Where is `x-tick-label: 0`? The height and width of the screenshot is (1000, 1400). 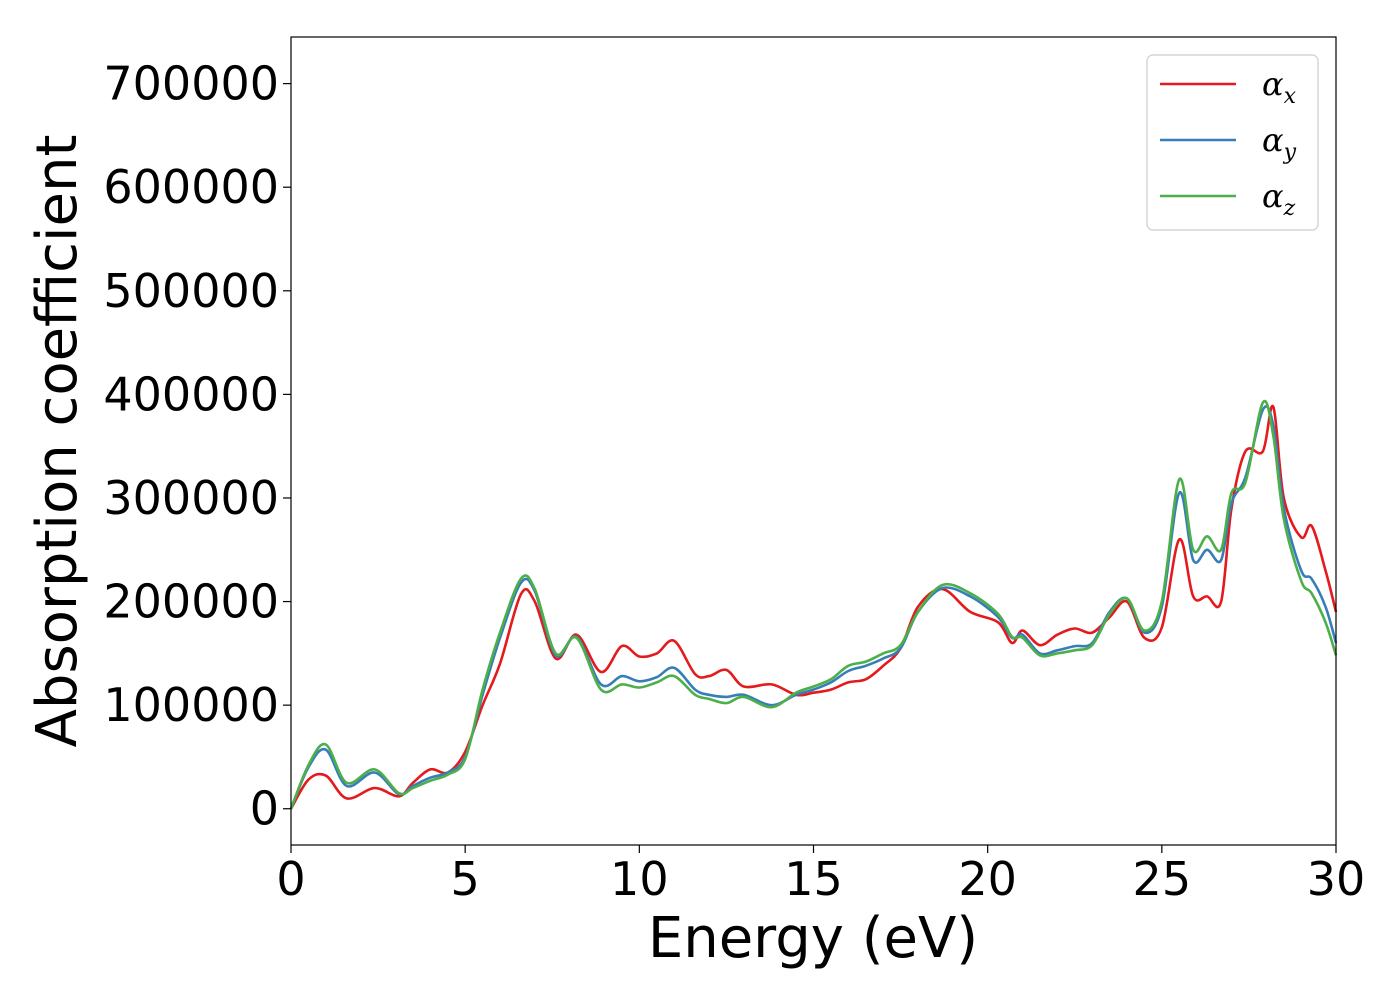 x-tick-label: 0 is located at coordinates (290, 879).